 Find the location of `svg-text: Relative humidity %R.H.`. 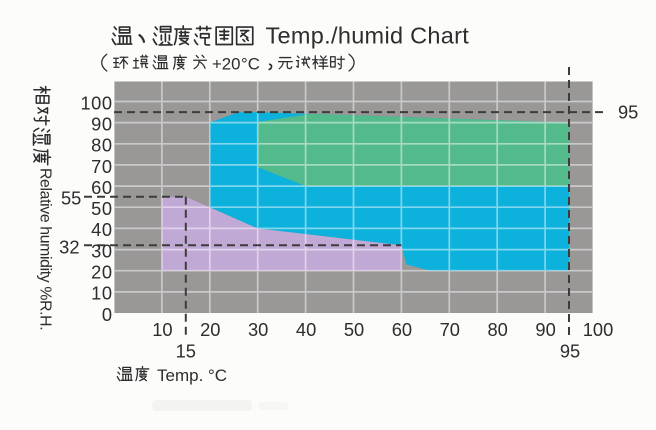

svg-text: Relative humidity %R.H. is located at coordinates (45, 249).